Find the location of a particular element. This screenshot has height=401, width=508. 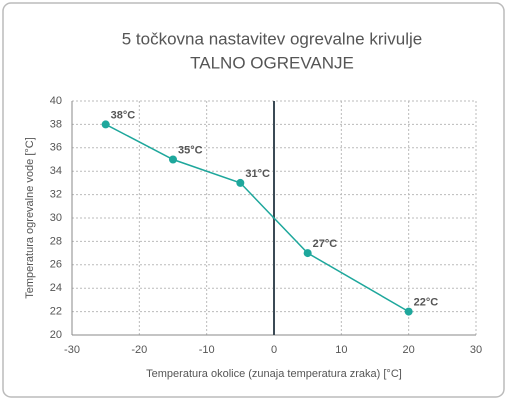

y-tick-label: 30 is located at coordinates (56, 218).